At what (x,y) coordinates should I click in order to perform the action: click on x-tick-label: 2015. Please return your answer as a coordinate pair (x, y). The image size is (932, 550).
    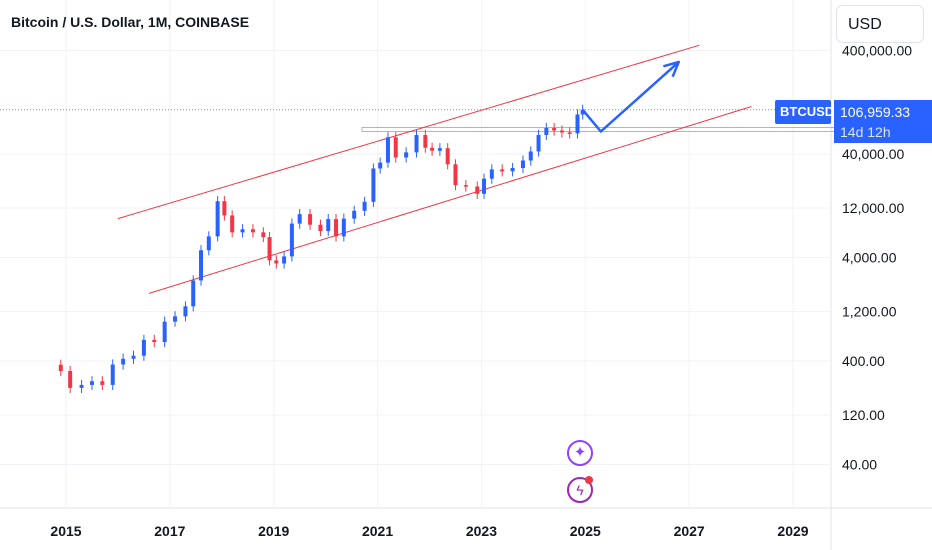
    Looking at the image, I should click on (65, 531).